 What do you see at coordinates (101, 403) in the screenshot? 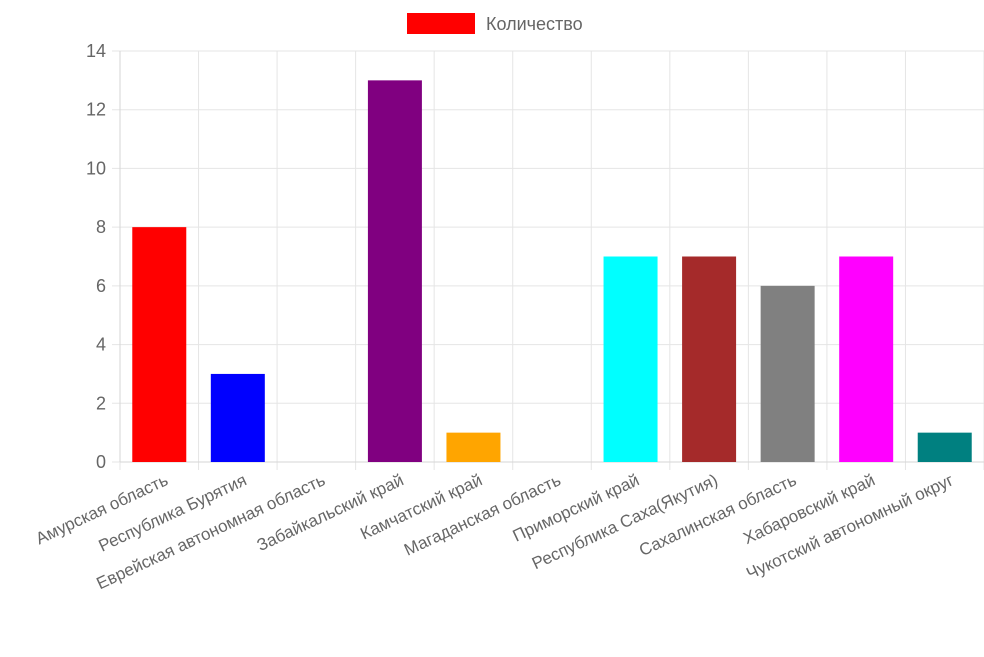
I see `y-tick-label: 2` at bounding box center [101, 403].